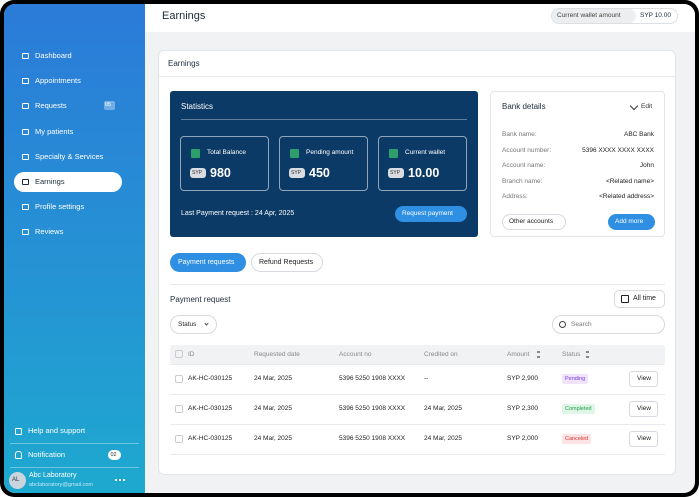 Image resolution: width=699 pixels, height=497 pixels. I want to click on request-payment-button: Request payment, so click(431, 214).